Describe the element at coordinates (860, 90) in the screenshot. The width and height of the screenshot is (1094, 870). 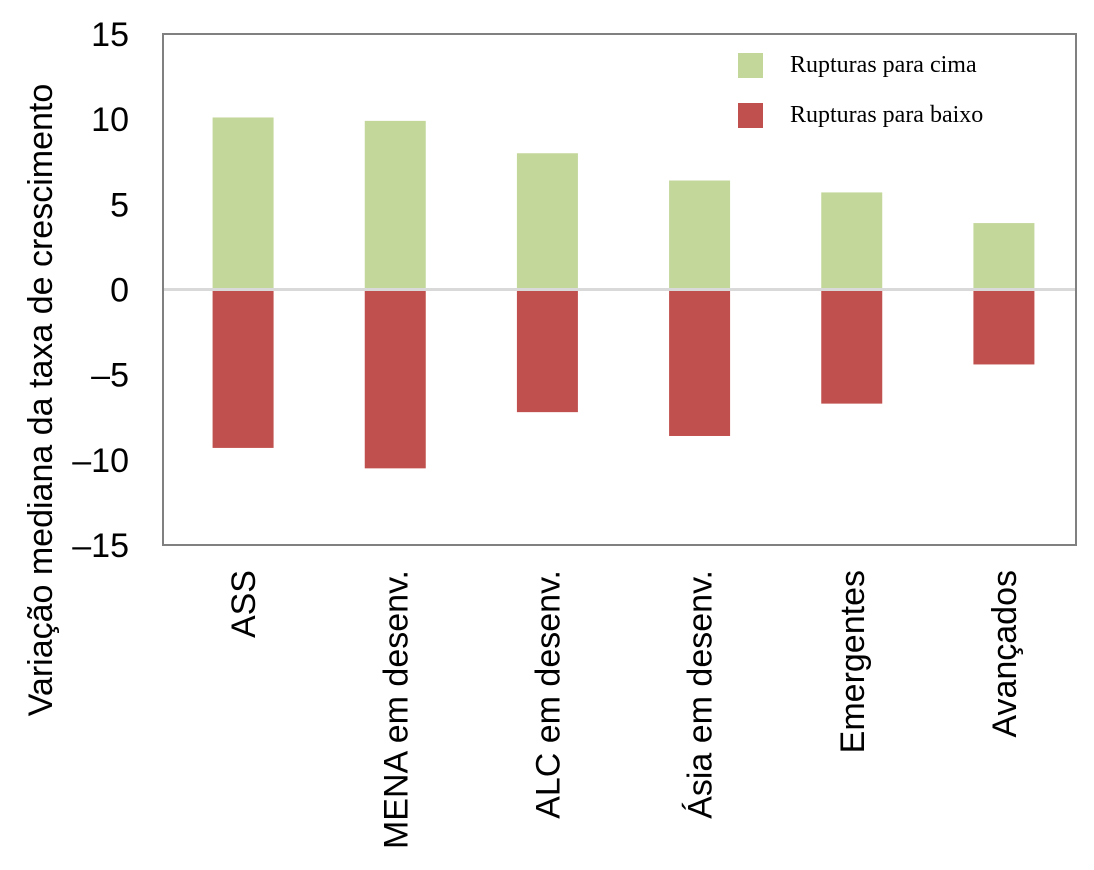
I see `legend: Rupturas para cima Rupturas para baixo` at that location.